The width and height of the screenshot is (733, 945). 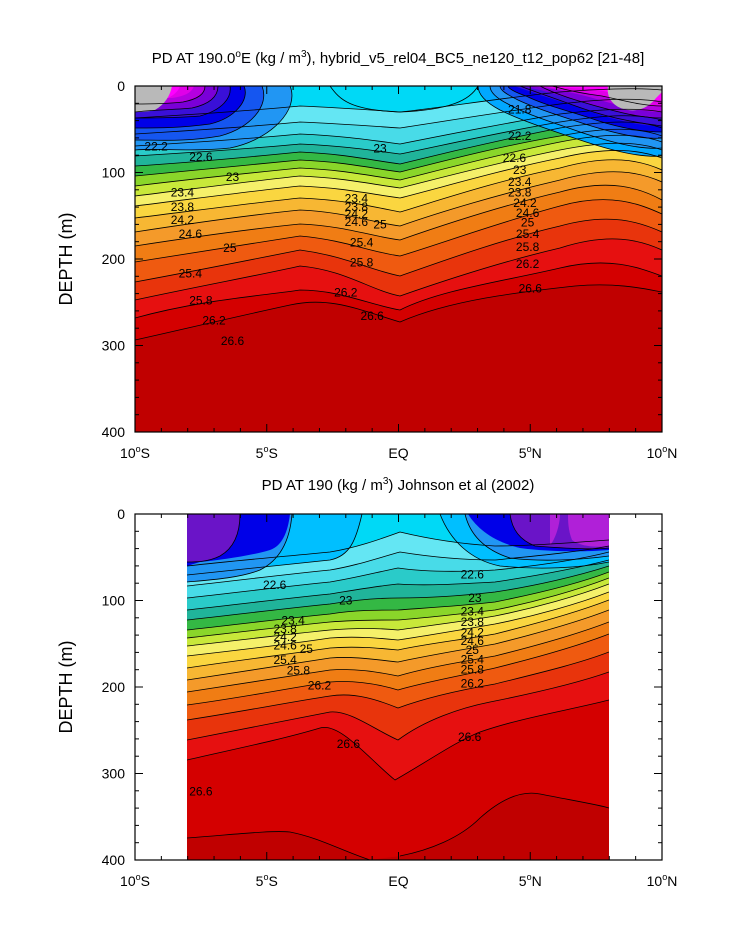 What do you see at coordinates (66, 687) in the screenshot?
I see `y-axis-label-2: DEPTH (m)` at bounding box center [66, 687].